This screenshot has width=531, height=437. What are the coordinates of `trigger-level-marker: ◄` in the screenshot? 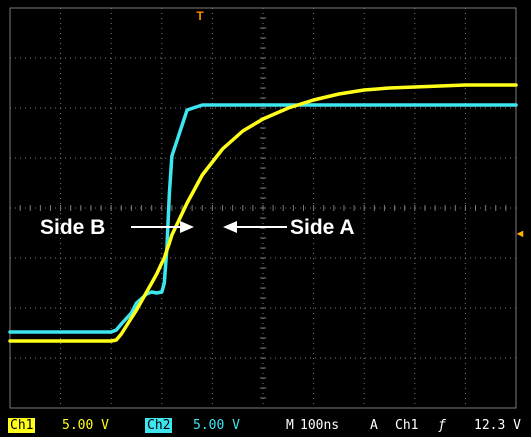 It's located at (520, 234).